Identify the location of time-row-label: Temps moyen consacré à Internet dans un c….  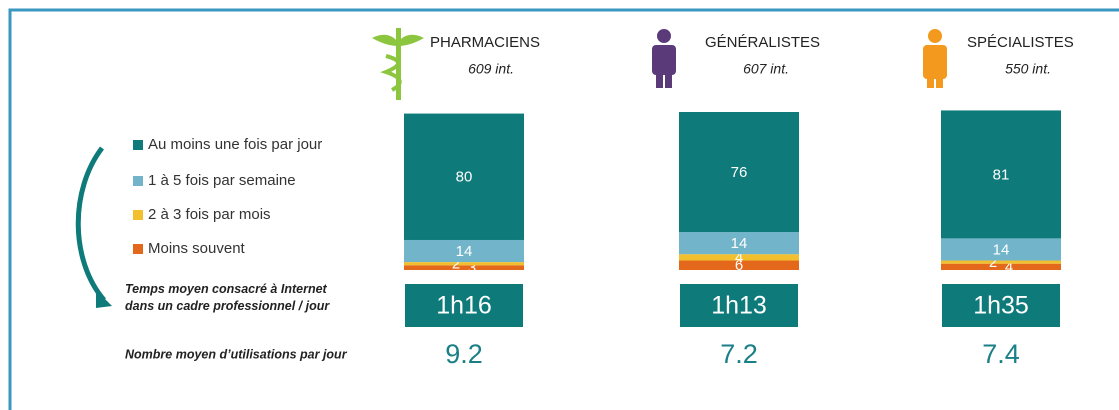
(227, 297).